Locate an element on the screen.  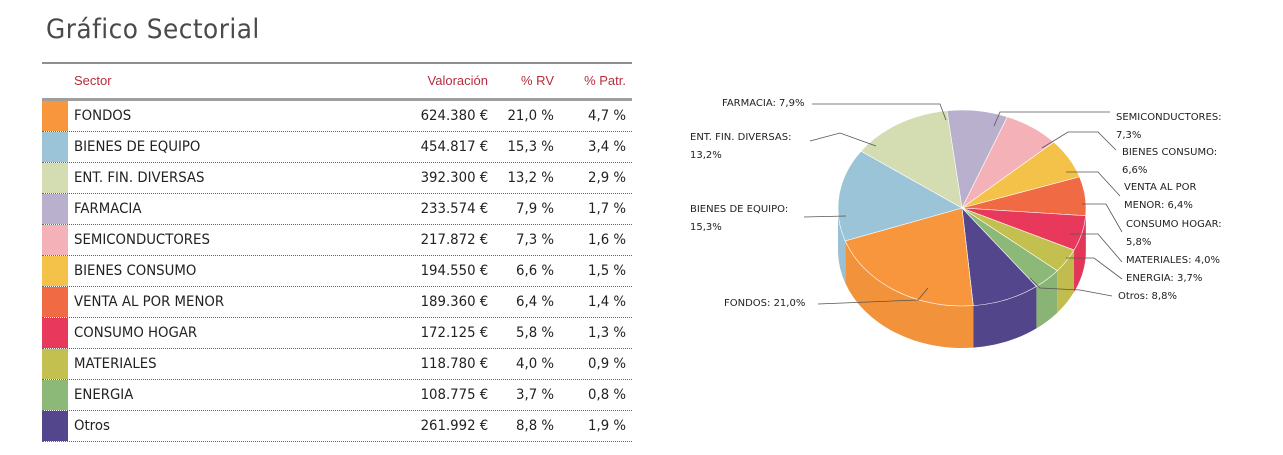
header-sector: Sector is located at coordinates (93, 80).